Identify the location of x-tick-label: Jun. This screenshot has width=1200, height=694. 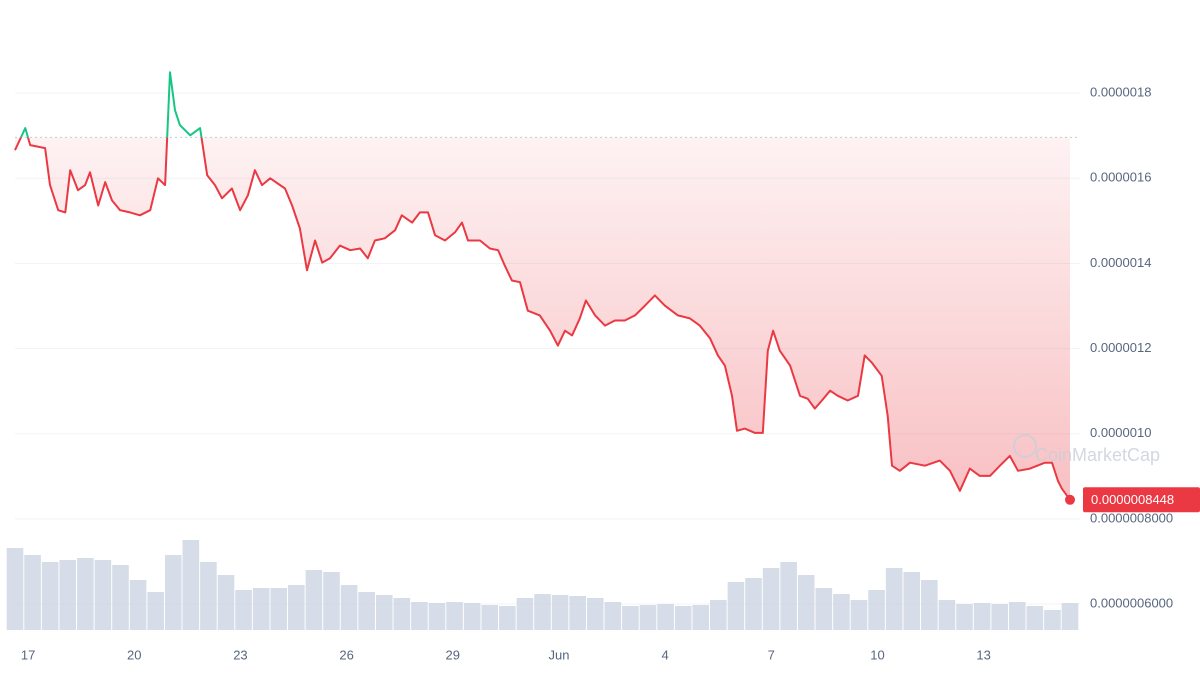
(558, 654).